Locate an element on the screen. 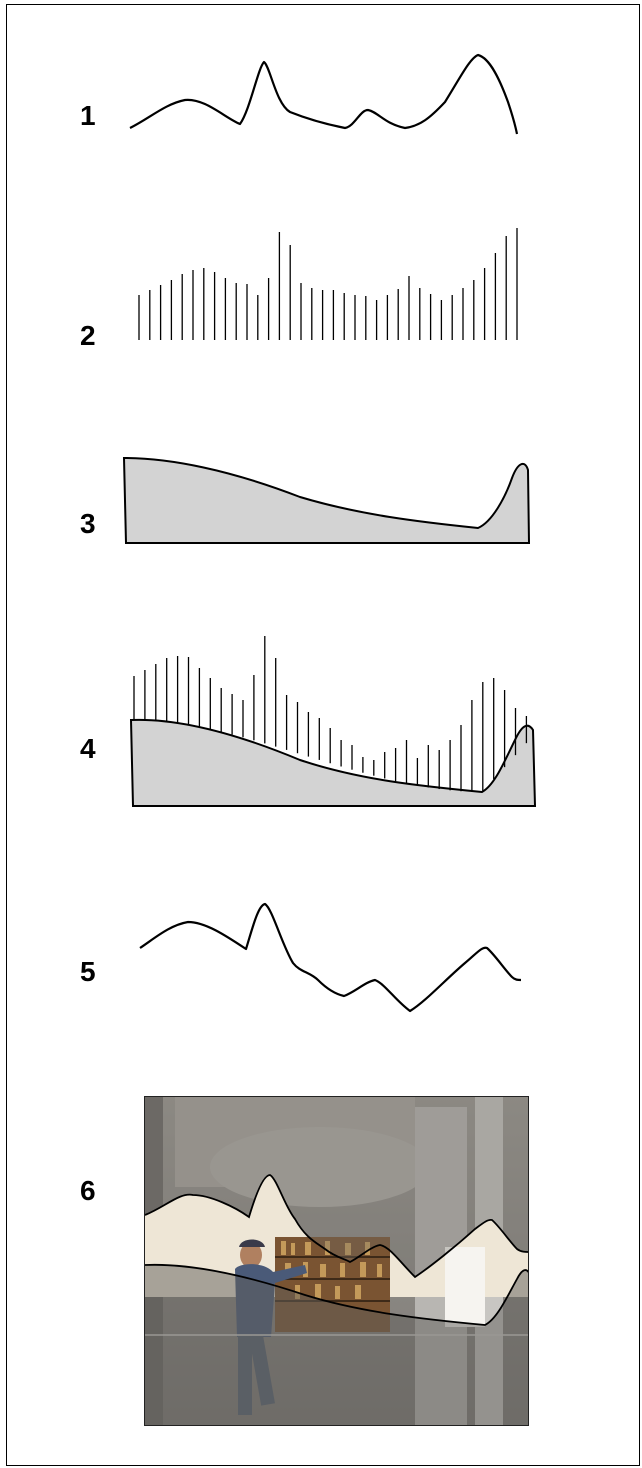  panel-3-area-plot is located at coordinates (326, 500).